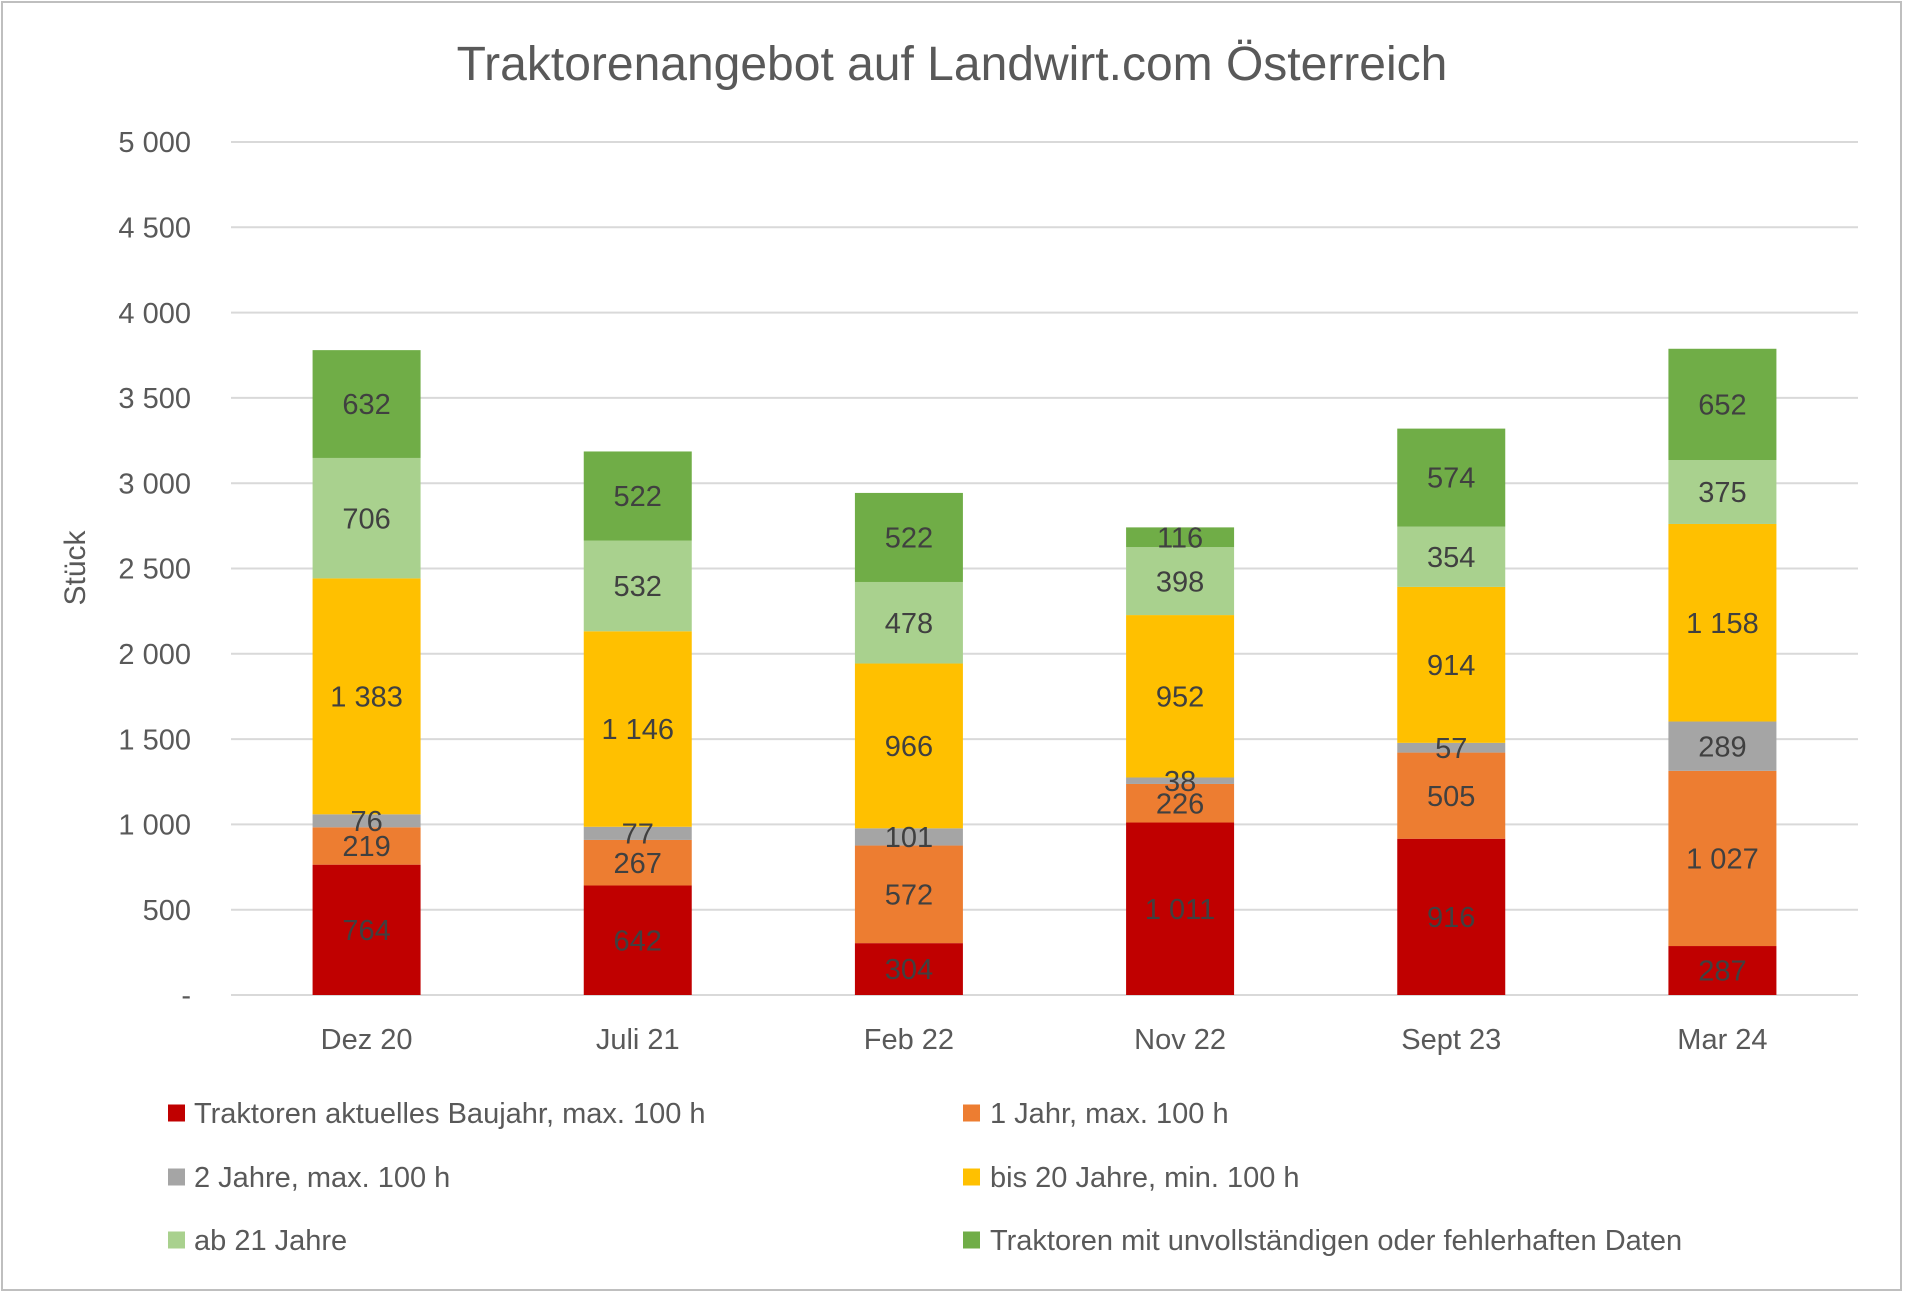 This screenshot has height=1294, width=1905. I want to click on y-tick-label: 3 000, so click(154, 484).